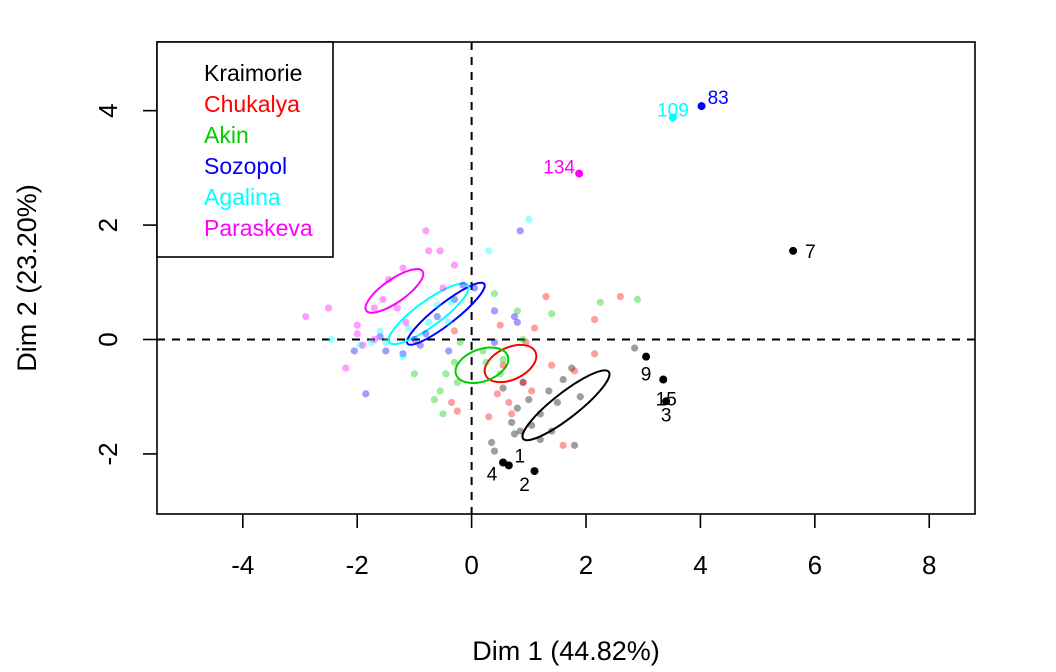 The height and width of the screenshot is (672, 1056). I want to click on point-label-7: 7, so click(810, 252).